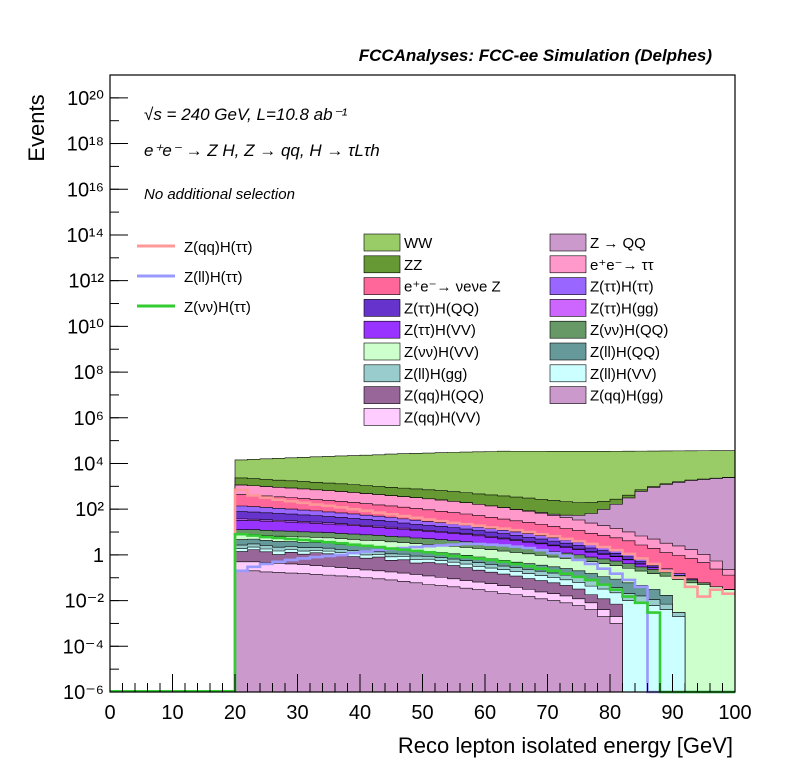 This screenshot has width=796, height=772. I want to click on y-tick-label: 10¹⁰, so click(85, 327).